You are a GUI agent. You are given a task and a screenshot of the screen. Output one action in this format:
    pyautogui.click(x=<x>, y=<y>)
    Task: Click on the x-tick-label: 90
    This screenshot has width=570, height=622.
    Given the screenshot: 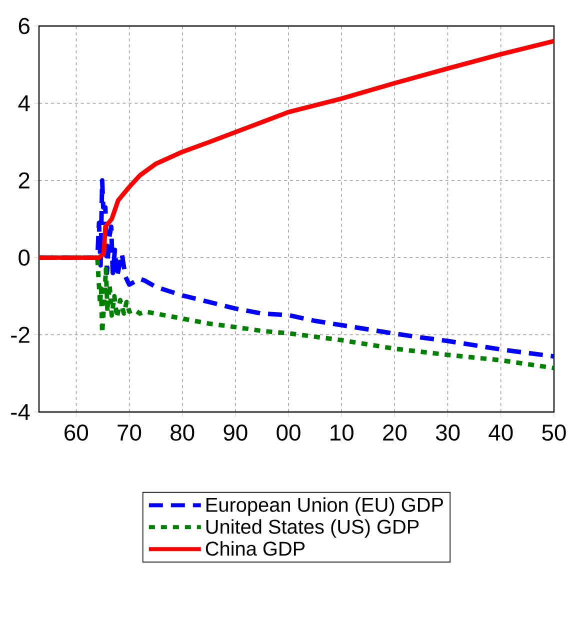 What is the action you would take?
    pyautogui.click(x=236, y=432)
    